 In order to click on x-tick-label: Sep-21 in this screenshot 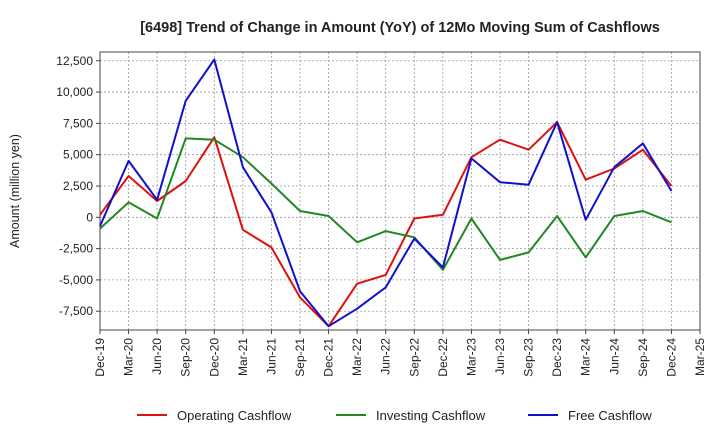, I will do `click(300, 357)`.